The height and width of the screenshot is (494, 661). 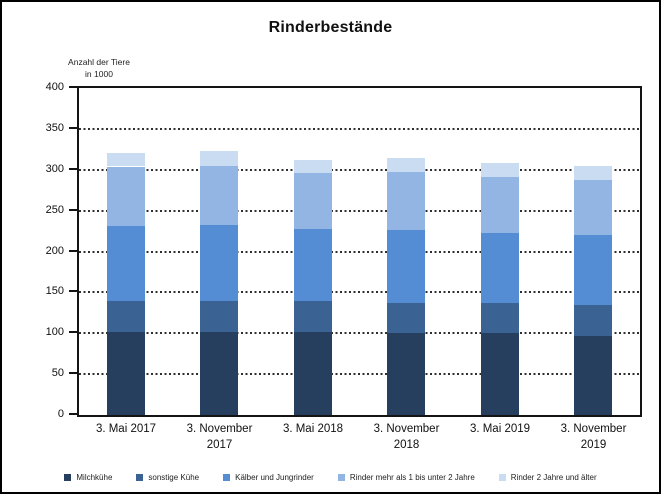 I want to click on y-tick-label: 200, so click(x=54, y=250).